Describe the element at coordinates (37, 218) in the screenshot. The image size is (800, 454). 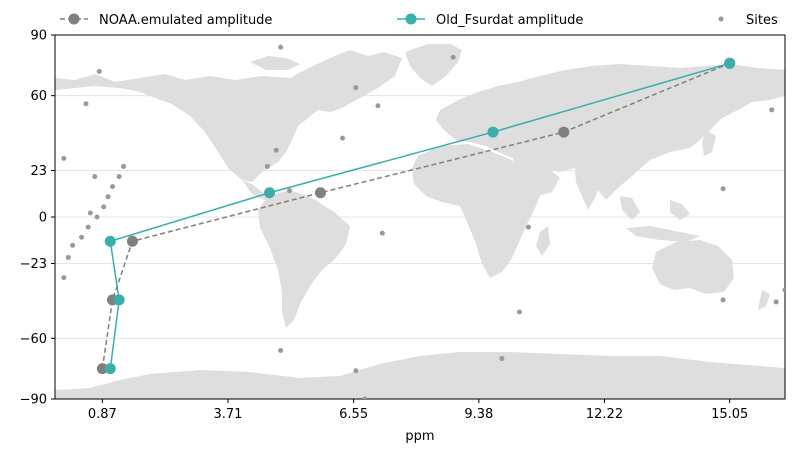
I see `y-axis: −90 −60 −23 0 23 60 90` at that location.